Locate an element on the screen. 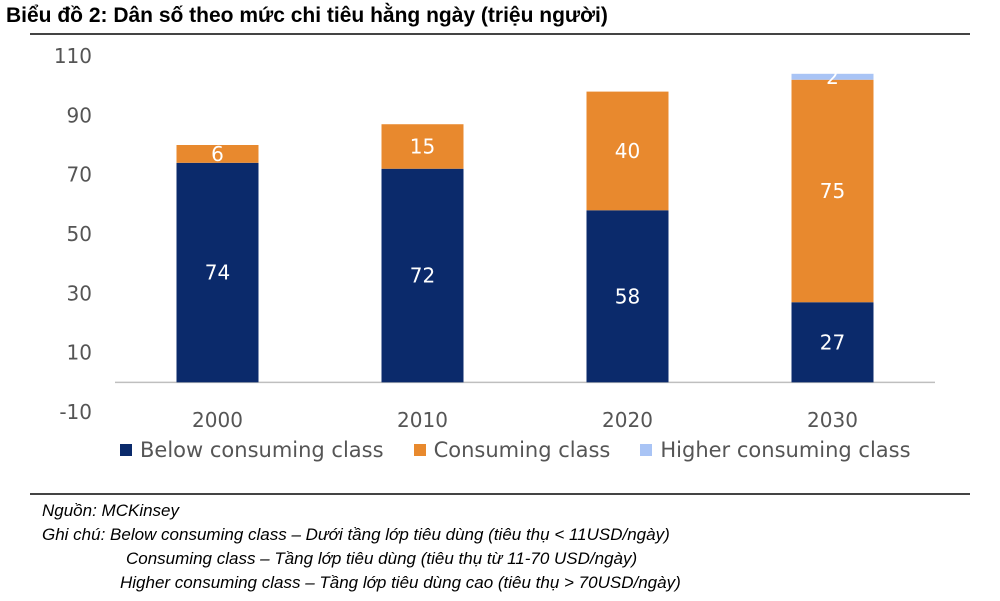  data-label: 58 is located at coordinates (627, 296).